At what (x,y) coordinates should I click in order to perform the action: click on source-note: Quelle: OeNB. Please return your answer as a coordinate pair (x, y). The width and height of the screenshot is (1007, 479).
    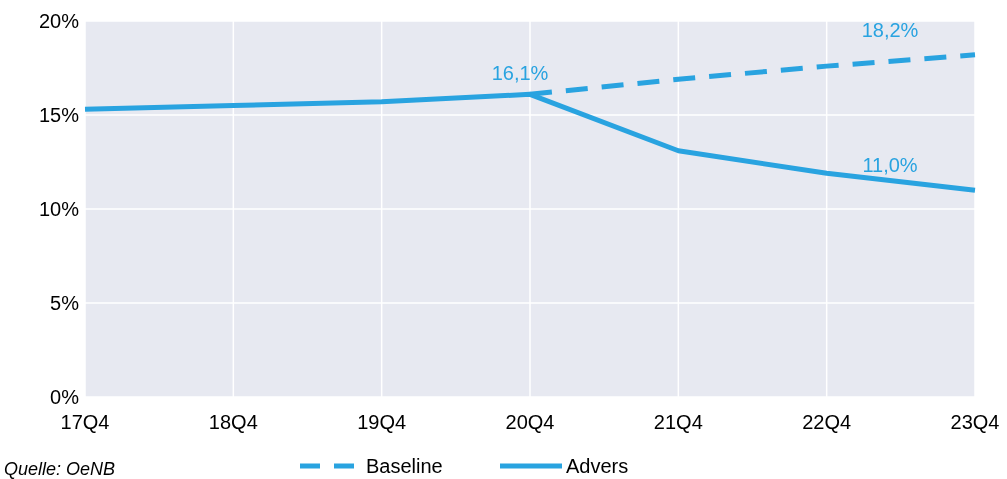
    Looking at the image, I should click on (60, 469).